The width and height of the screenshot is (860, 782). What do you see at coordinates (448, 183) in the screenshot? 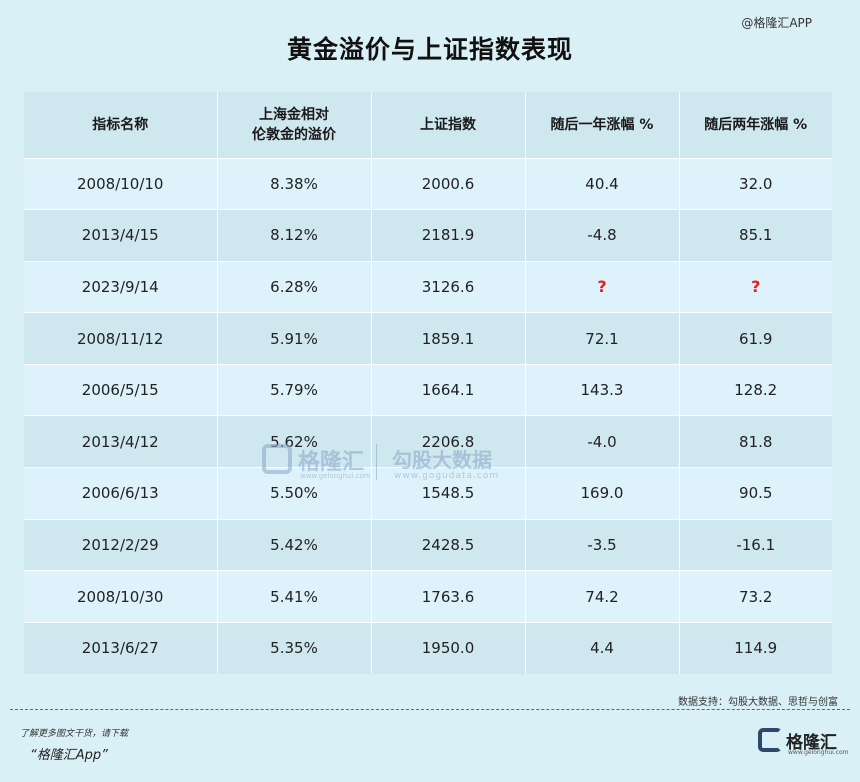
I see `table-cell: 2000.6` at bounding box center [448, 183].